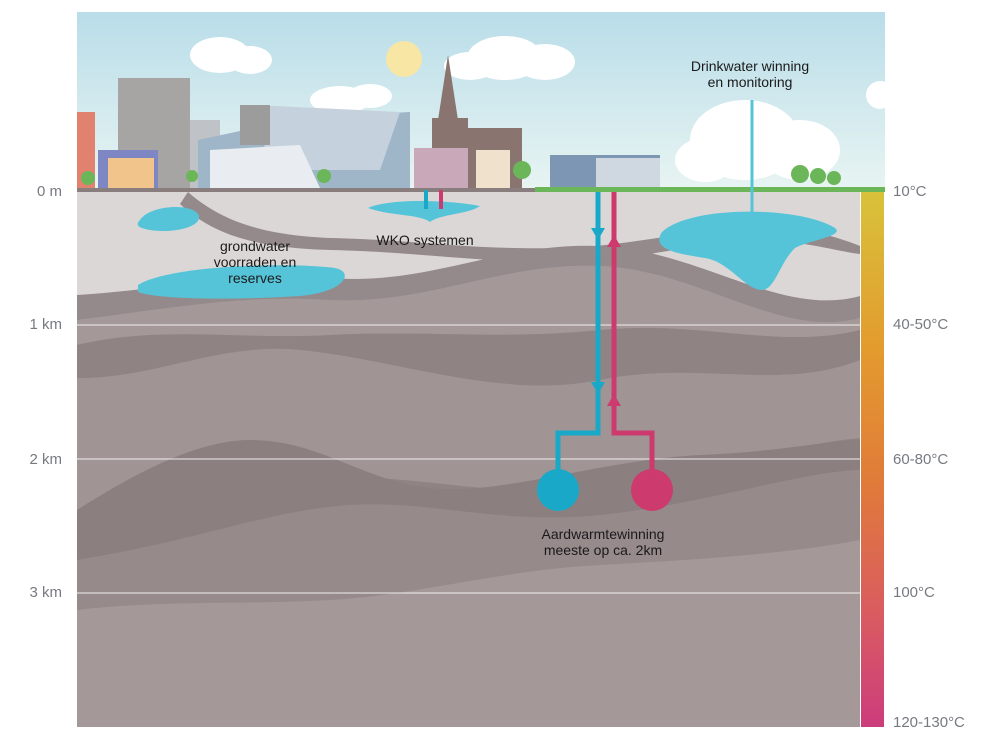  Describe the element at coordinates (921, 459) in the screenshot. I see `temp-label-60-80: 60-80°C` at that location.